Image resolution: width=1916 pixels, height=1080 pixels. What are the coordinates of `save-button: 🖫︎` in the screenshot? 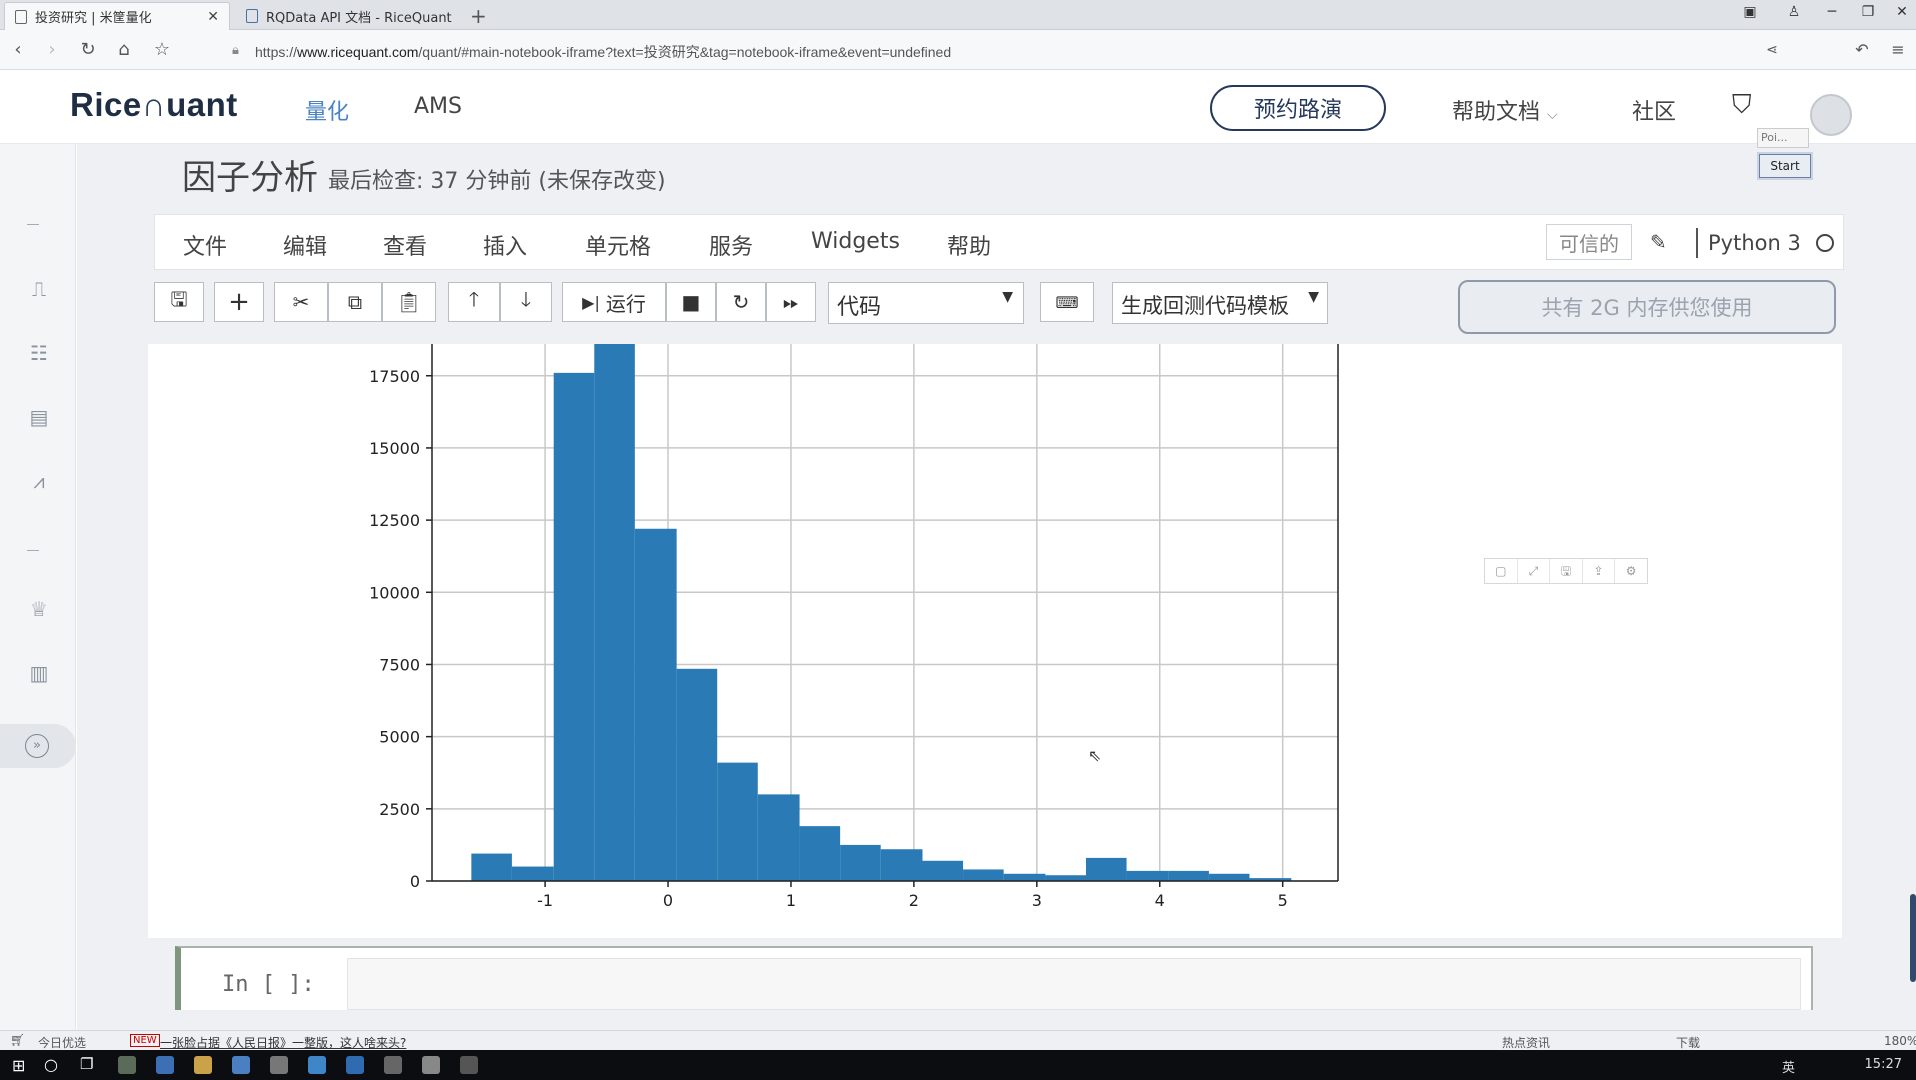 It's located at (179, 302).